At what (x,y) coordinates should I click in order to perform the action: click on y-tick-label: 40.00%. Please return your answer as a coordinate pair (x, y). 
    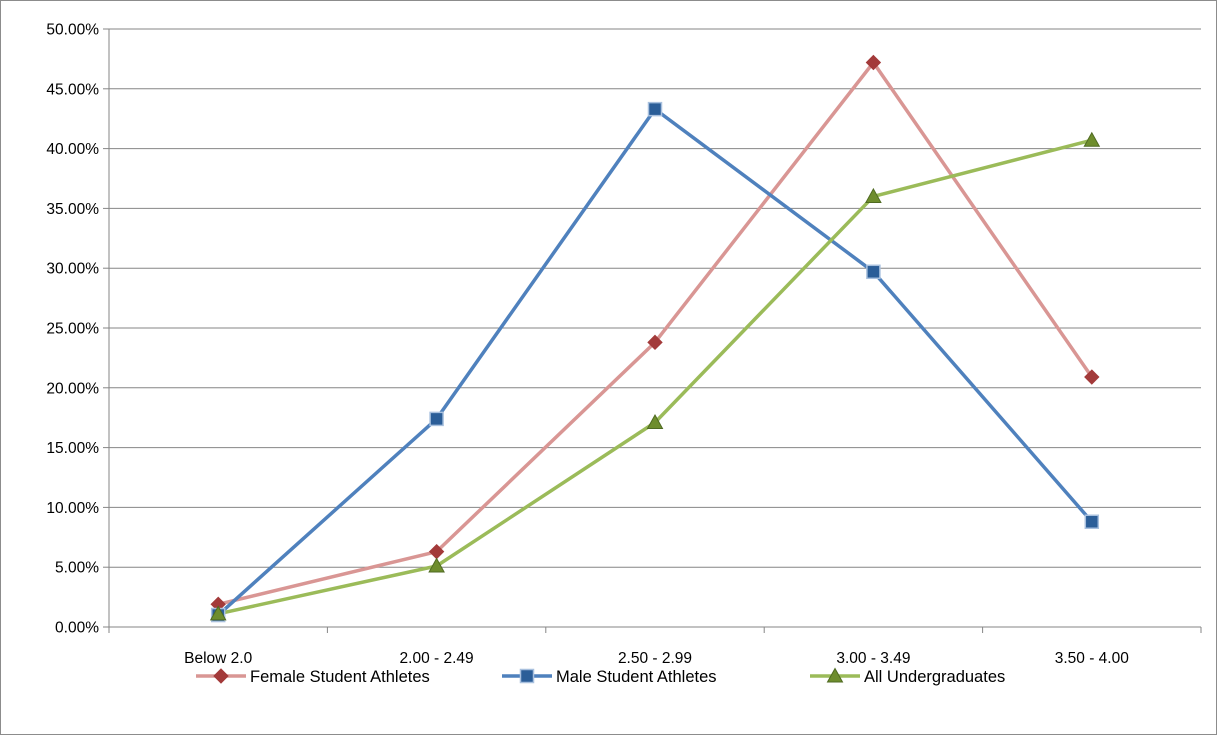
    Looking at the image, I should click on (72, 149).